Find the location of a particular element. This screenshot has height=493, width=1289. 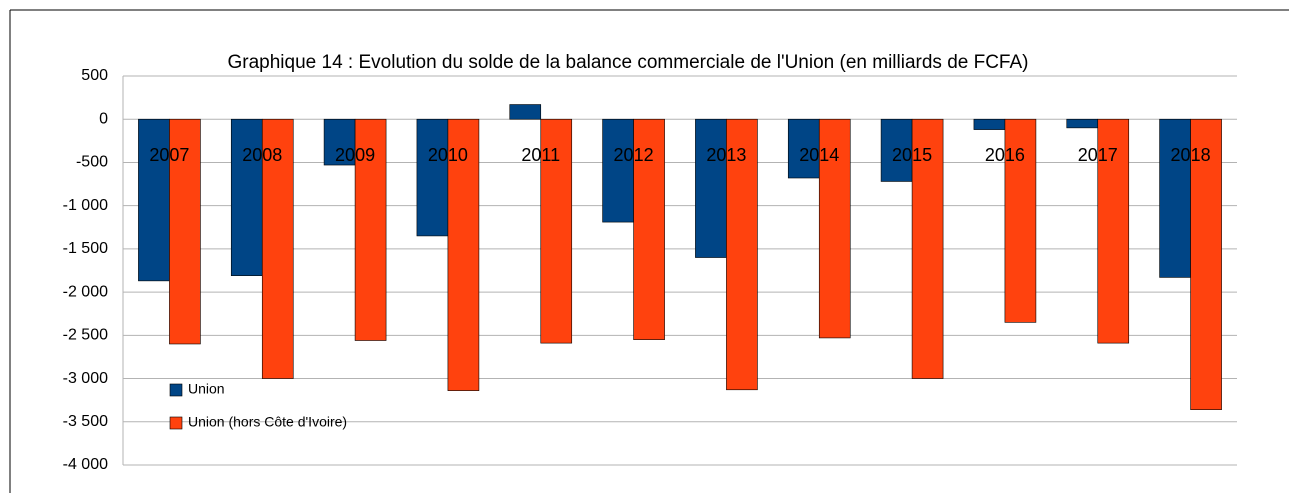

y-tick-label: -1 000 is located at coordinates (85, 205).